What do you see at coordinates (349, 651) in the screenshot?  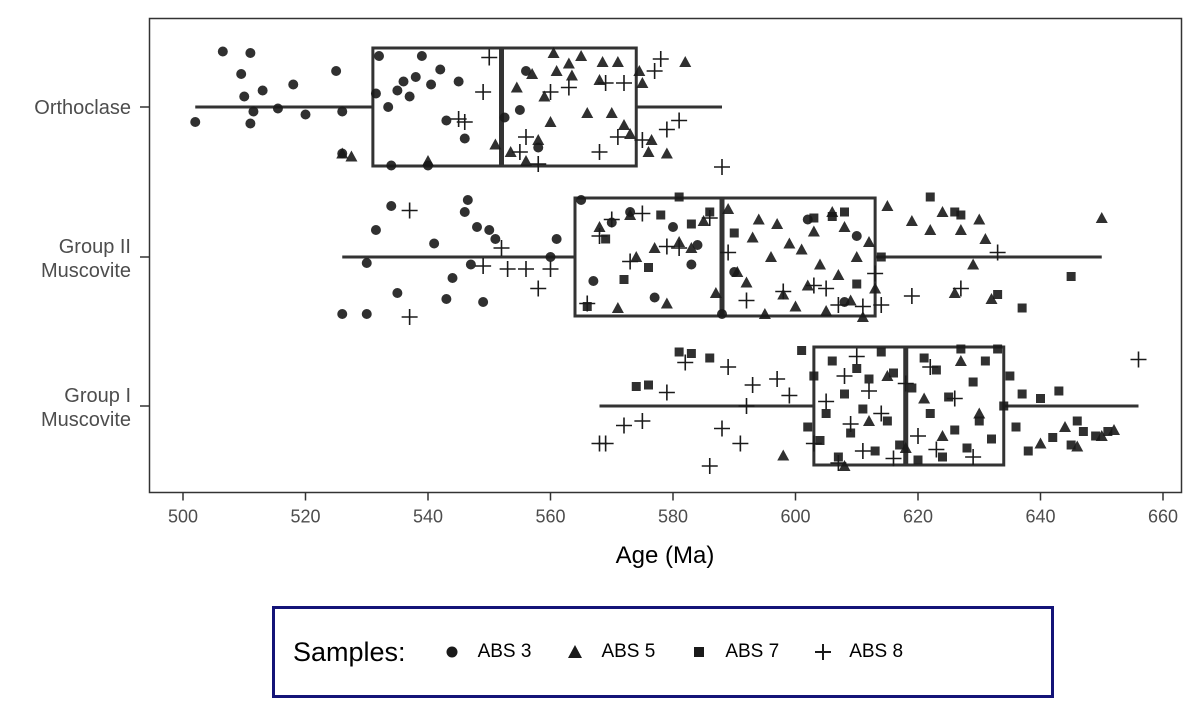 I see `legend-title: Samples:` at bounding box center [349, 651].